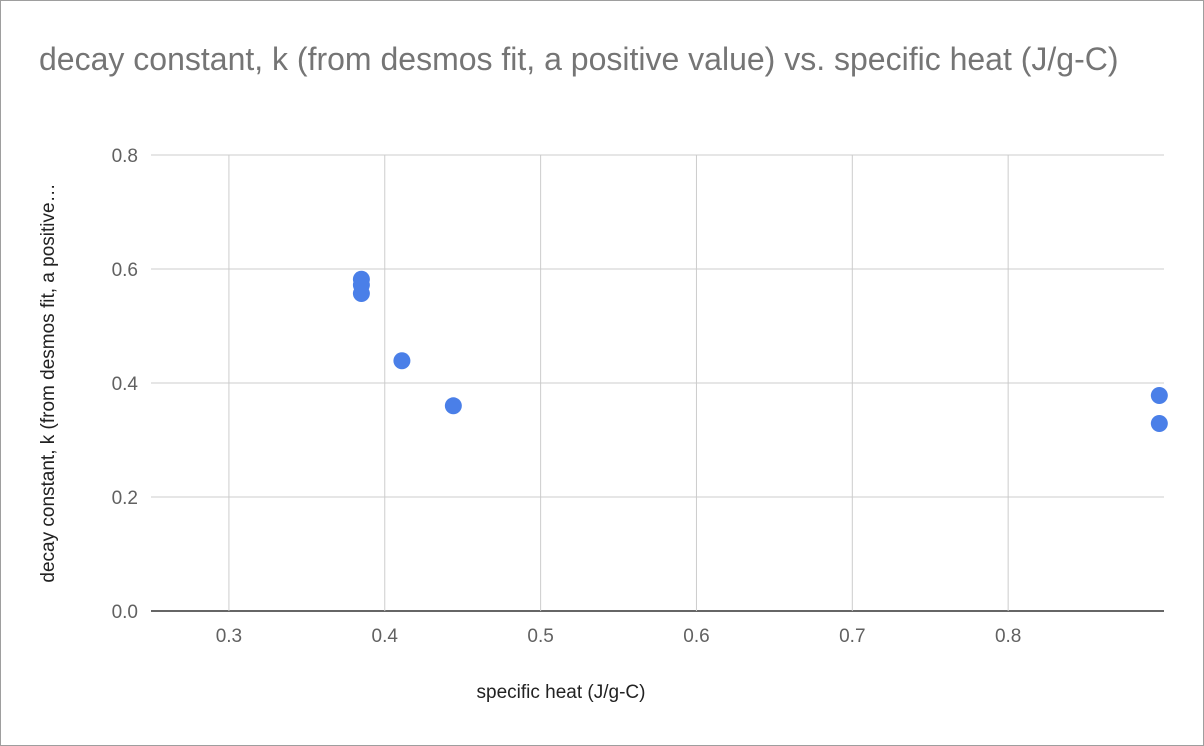 Image resolution: width=1204 pixels, height=746 pixels. I want to click on data-points, so click(760, 351).